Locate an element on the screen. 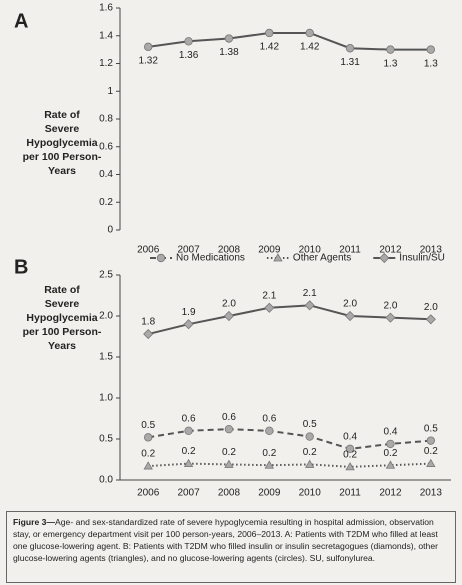 The height and width of the screenshot is (585, 462). panel-label: A is located at coordinates (21, 21).